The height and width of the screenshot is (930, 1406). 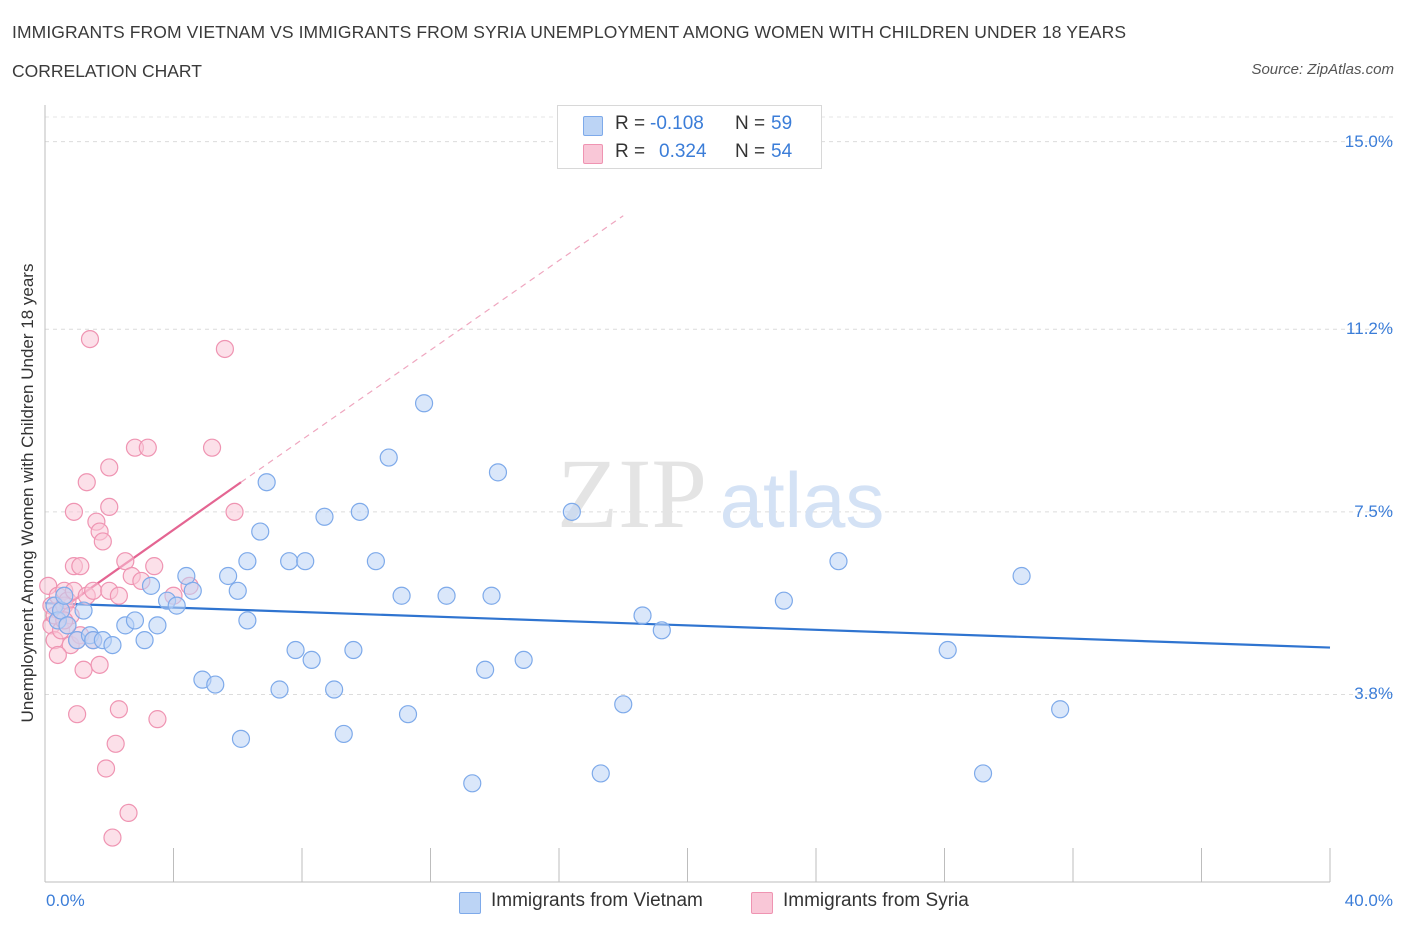 What do you see at coordinates (597, 900) in the screenshot?
I see `bottom-legend-label-vietnam: Immigrants from Vietnam` at bounding box center [597, 900].